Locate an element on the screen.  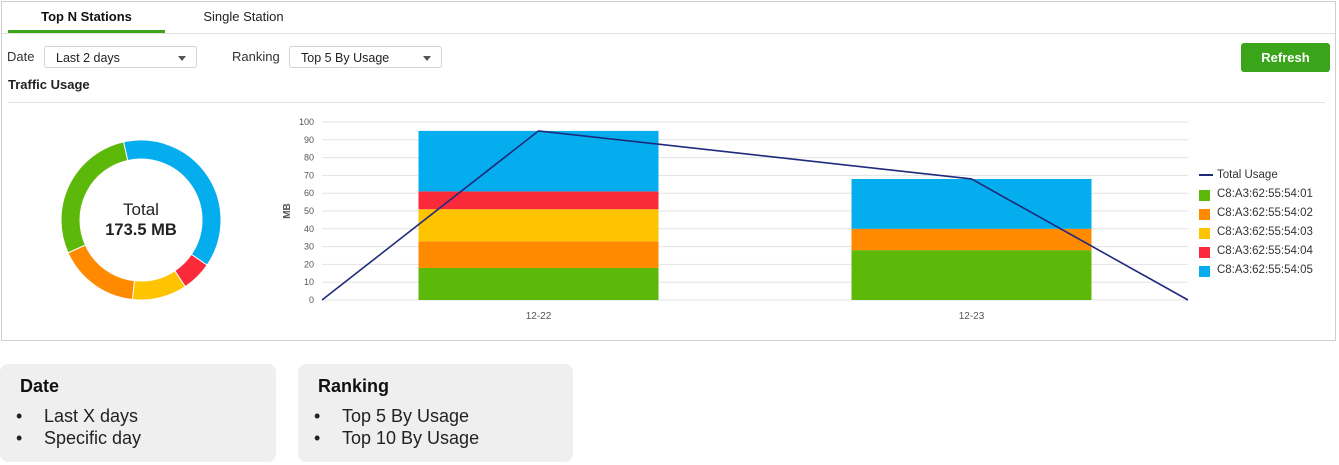
refresh-button: Refresh is located at coordinates (1285, 57).